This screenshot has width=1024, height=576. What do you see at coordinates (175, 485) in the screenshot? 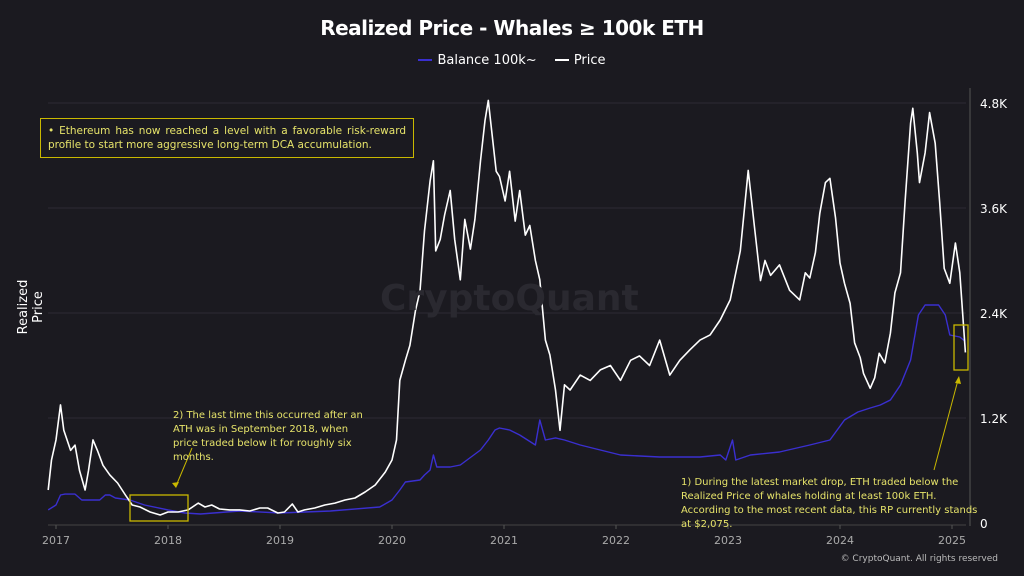
I see `arrowhead-2018` at bounding box center [175, 485].